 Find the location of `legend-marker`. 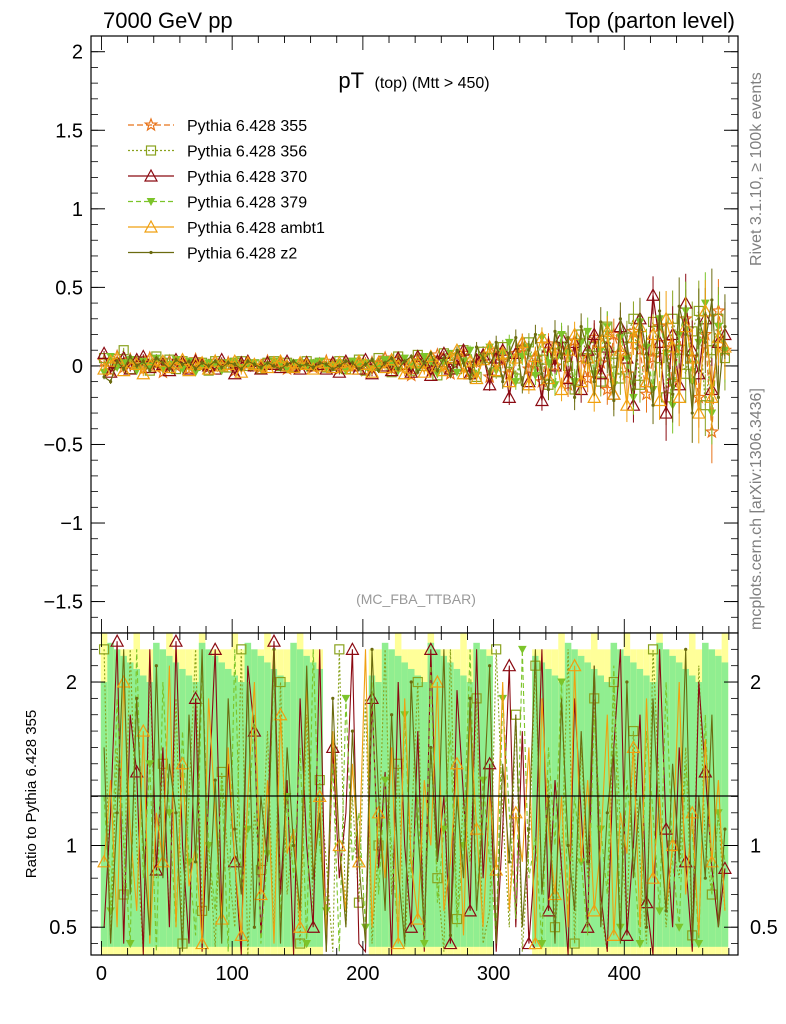

legend-marker is located at coordinates (151, 124).